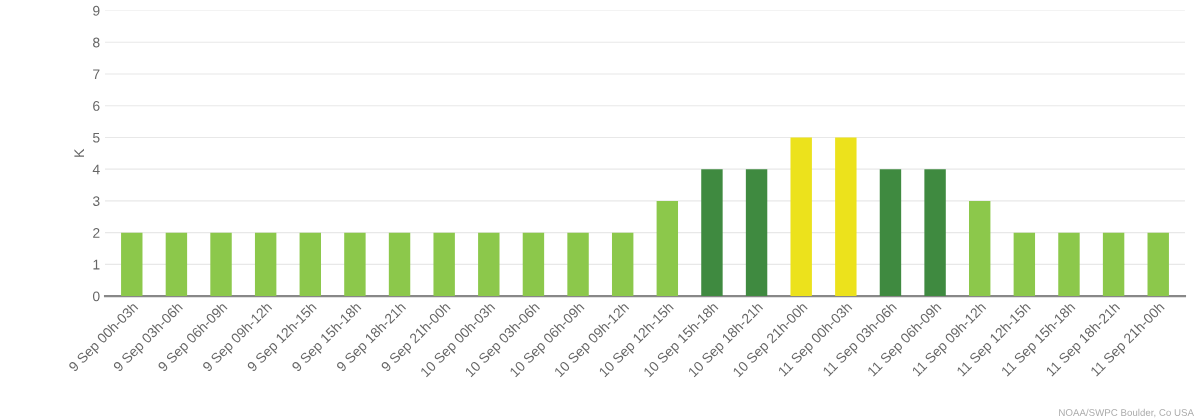 This screenshot has height=420, width=1200. Describe the element at coordinates (96, 137) in the screenshot. I see `y-tick-label: 5` at that location.